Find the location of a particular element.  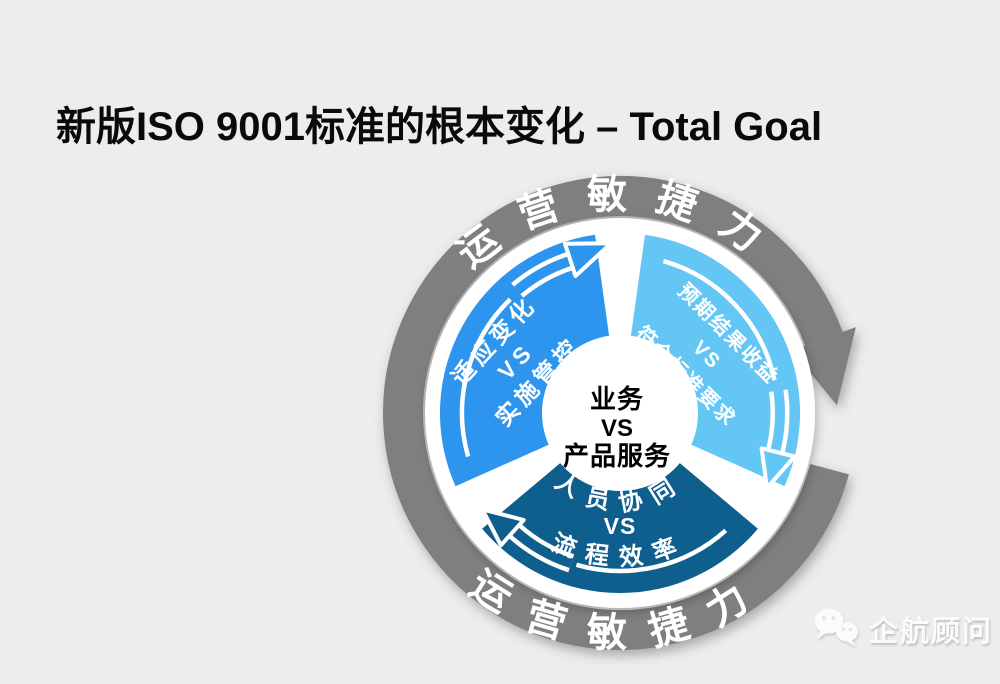

center-circle is located at coordinates (617, 423).